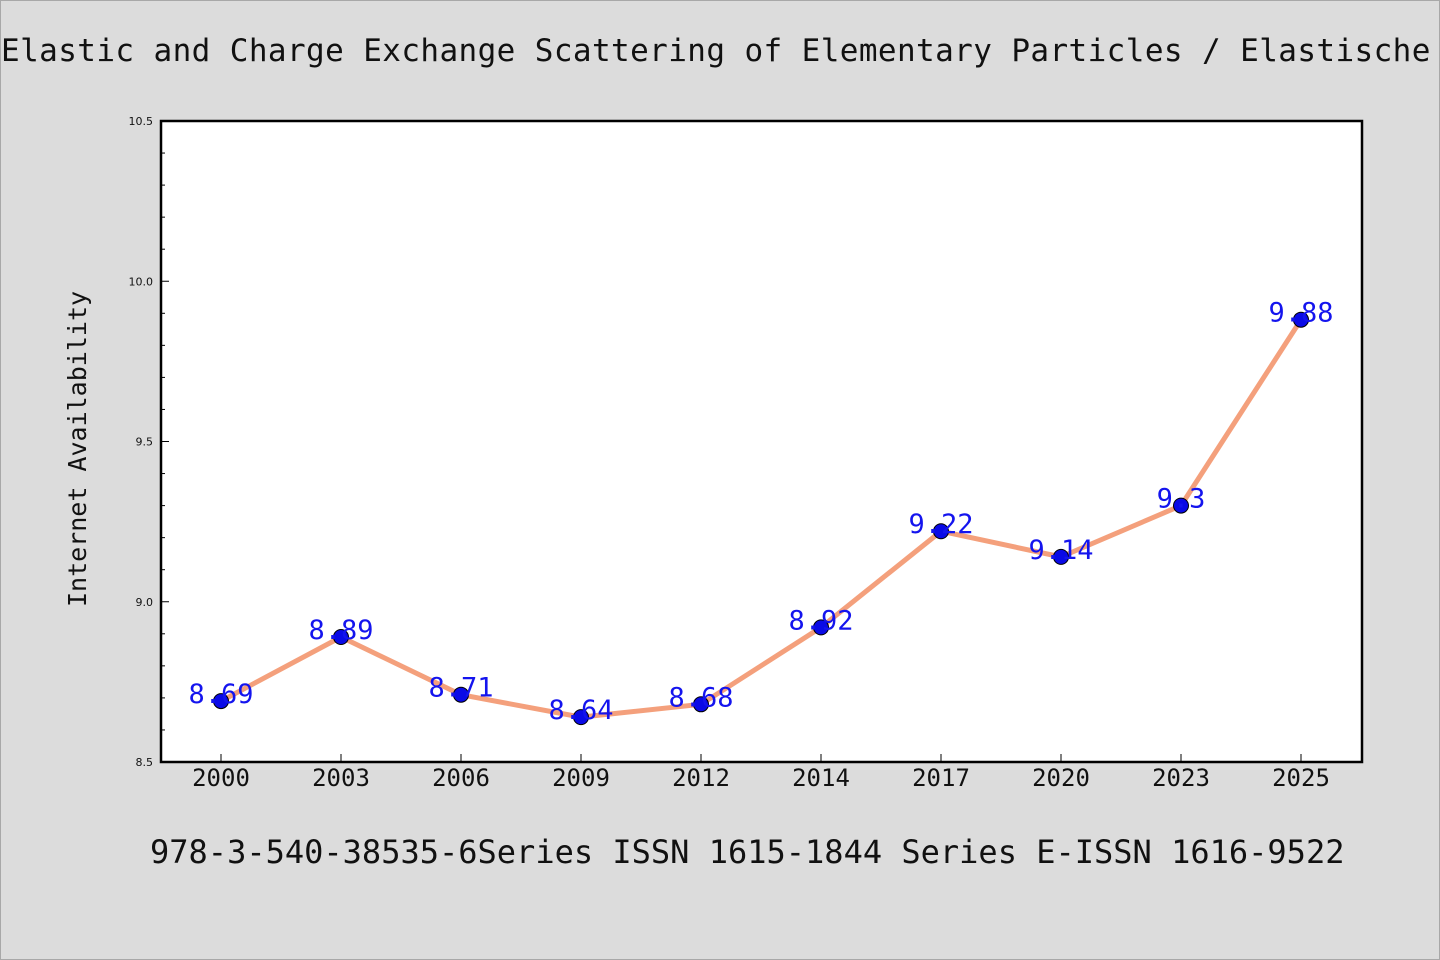 The height and width of the screenshot is (960, 1440). What do you see at coordinates (221, 778) in the screenshot?
I see `x-tick-label: 2000` at bounding box center [221, 778].